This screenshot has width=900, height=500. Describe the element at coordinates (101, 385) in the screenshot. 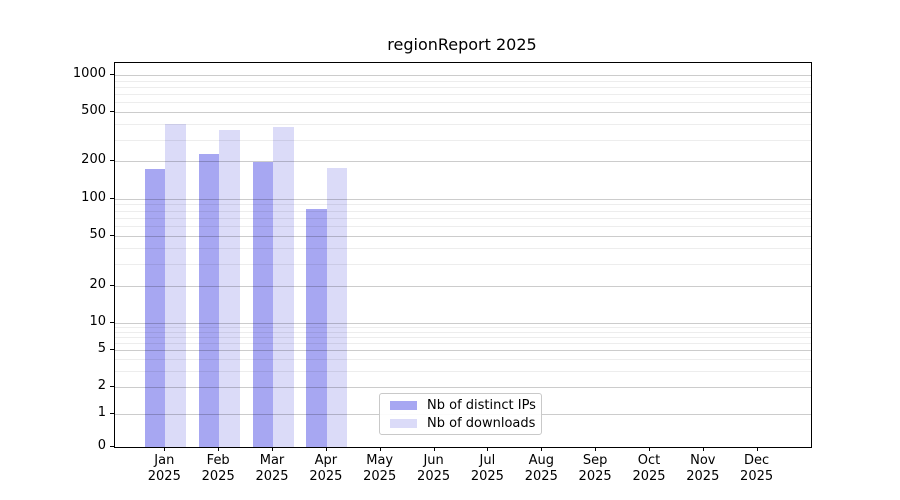

I see `y-tick-label: 2` at that location.